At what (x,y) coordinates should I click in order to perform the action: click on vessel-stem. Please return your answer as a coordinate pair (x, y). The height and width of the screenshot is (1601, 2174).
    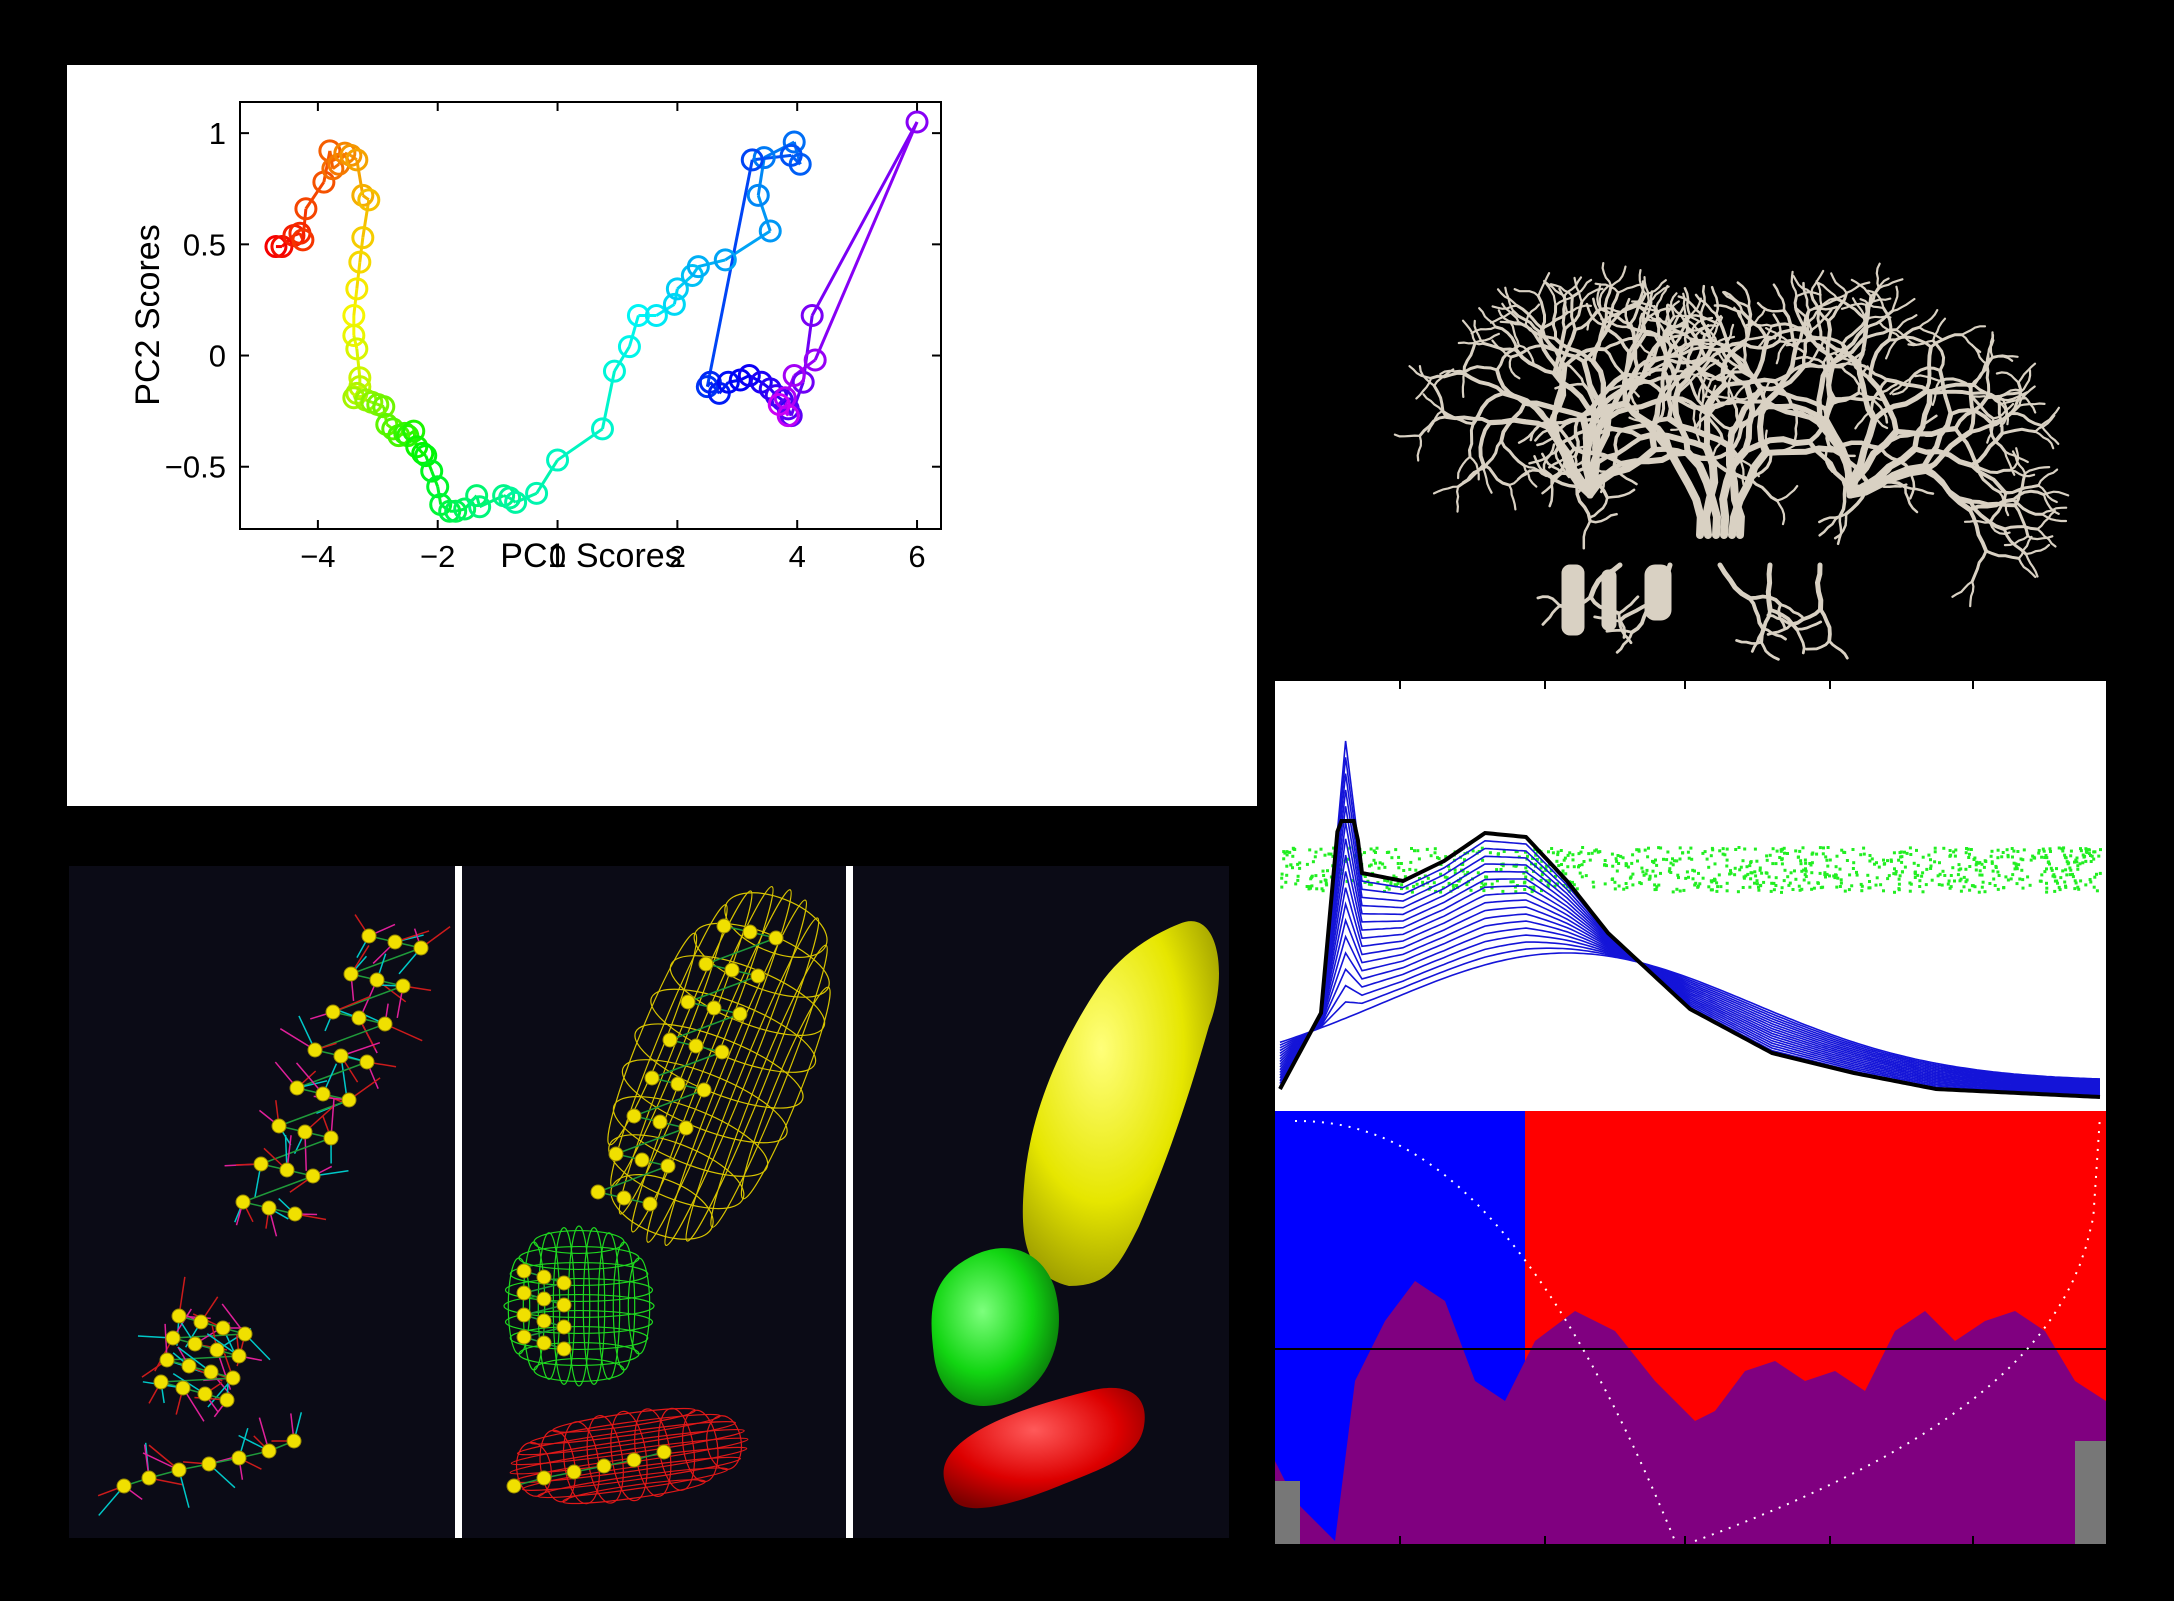
    Looking at the image, I should click on (1609, 600).